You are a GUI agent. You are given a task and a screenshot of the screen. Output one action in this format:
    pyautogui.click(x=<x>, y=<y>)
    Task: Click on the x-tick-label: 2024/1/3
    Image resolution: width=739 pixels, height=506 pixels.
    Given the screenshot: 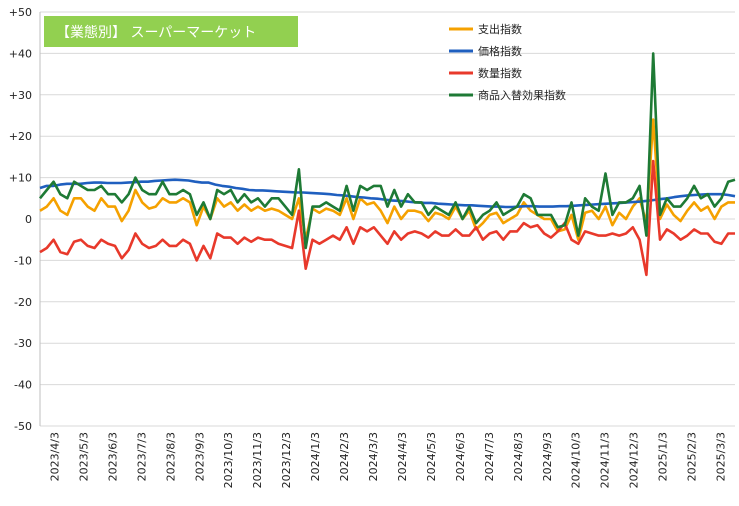 What is the action you would take?
    pyautogui.click(x=315, y=456)
    